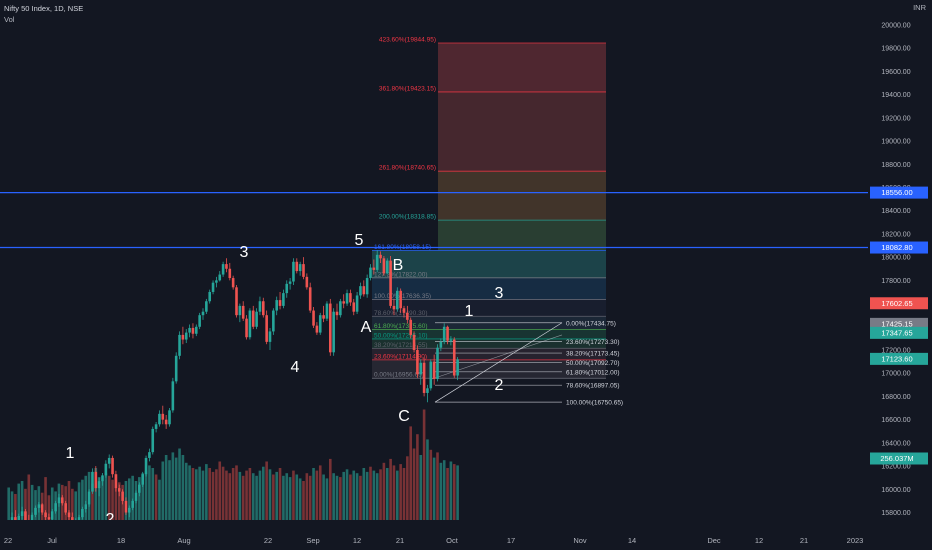  What do you see at coordinates (896, 323) in the screenshot?
I see `price-badge-label: 17425.15` at bounding box center [896, 323].